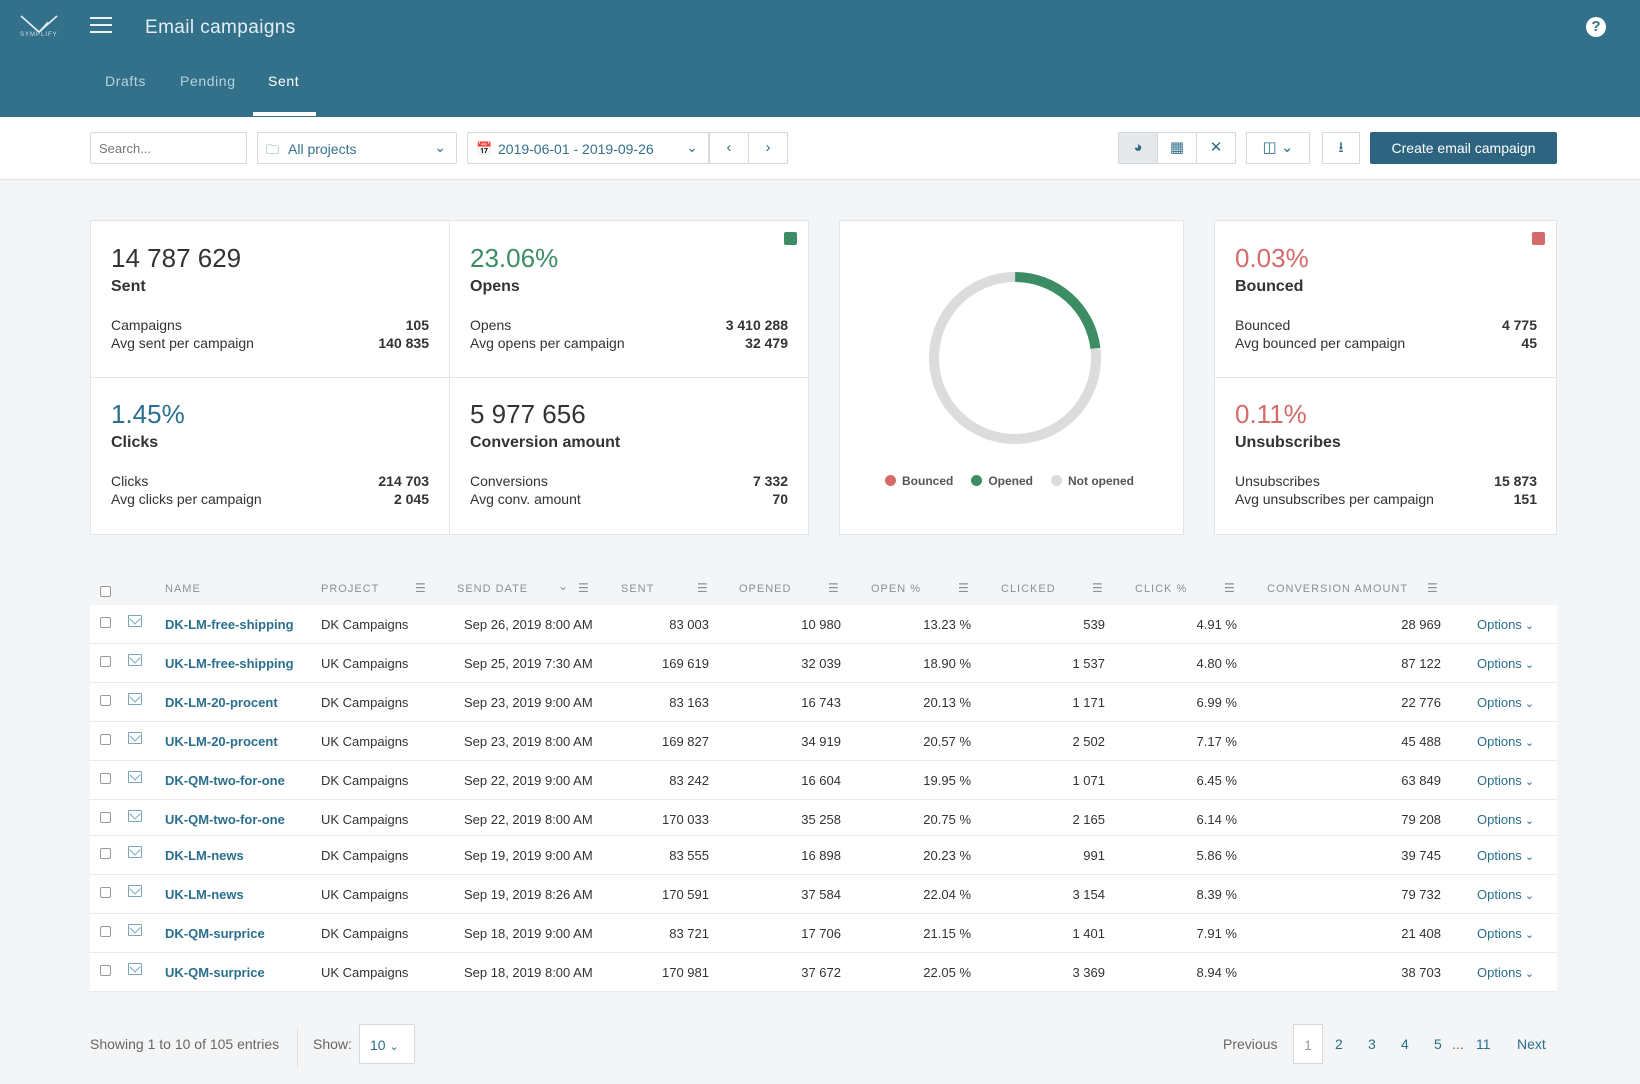 The width and height of the screenshot is (1640, 1084). Describe the element at coordinates (1596, 27) in the screenshot. I see `help-icon: ?` at that location.